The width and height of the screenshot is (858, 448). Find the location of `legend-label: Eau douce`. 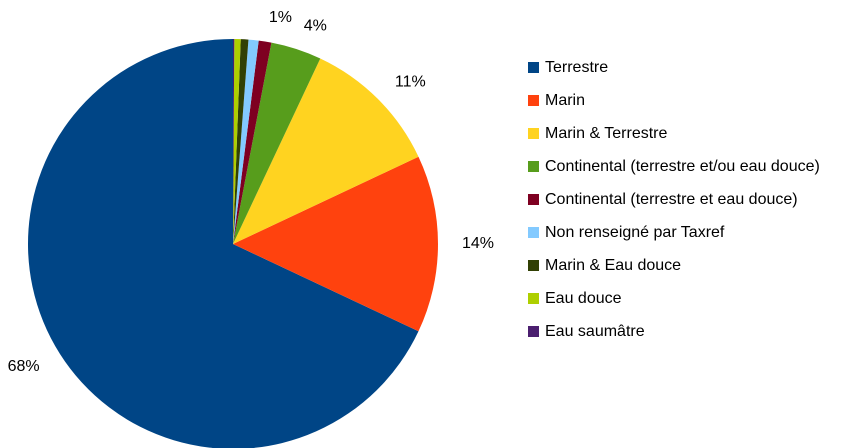

legend-label: Eau douce is located at coordinates (583, 298).